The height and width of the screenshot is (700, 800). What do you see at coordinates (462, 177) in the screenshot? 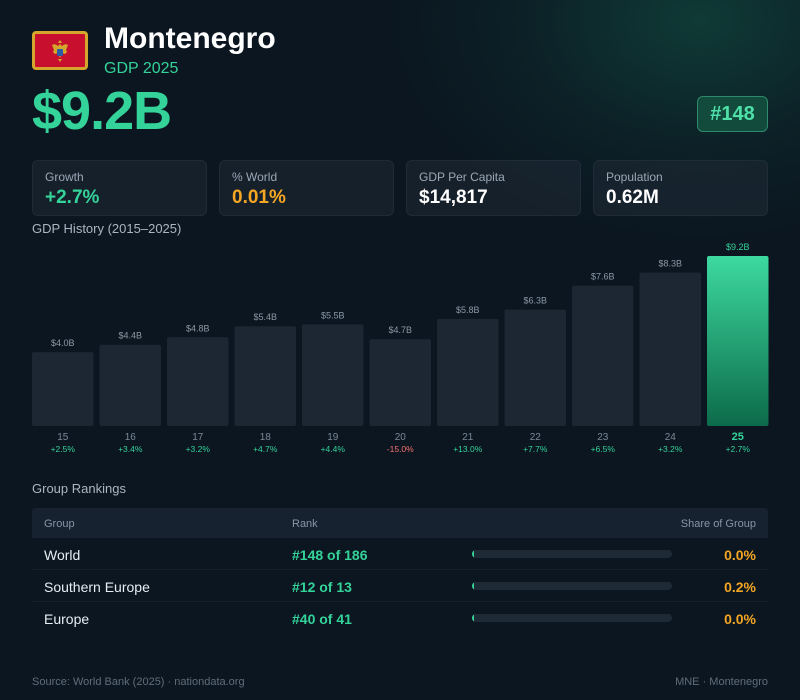
I see `stat-label: GDP Per Capita` at bounding box center [462, 177].